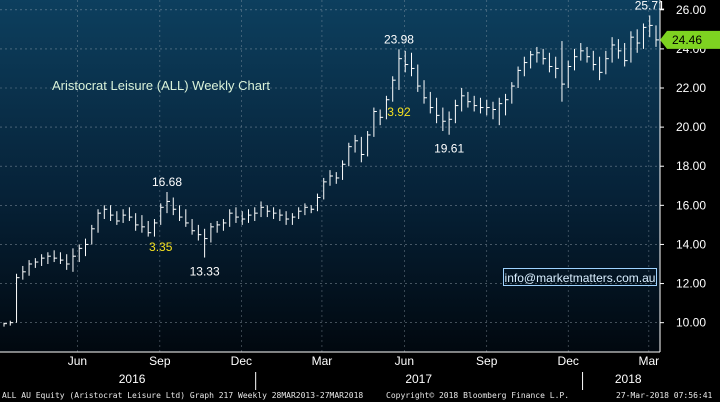 This screenshot has height=402, width=720. I want to click on x-year-label: 2016, so click(132, 379).